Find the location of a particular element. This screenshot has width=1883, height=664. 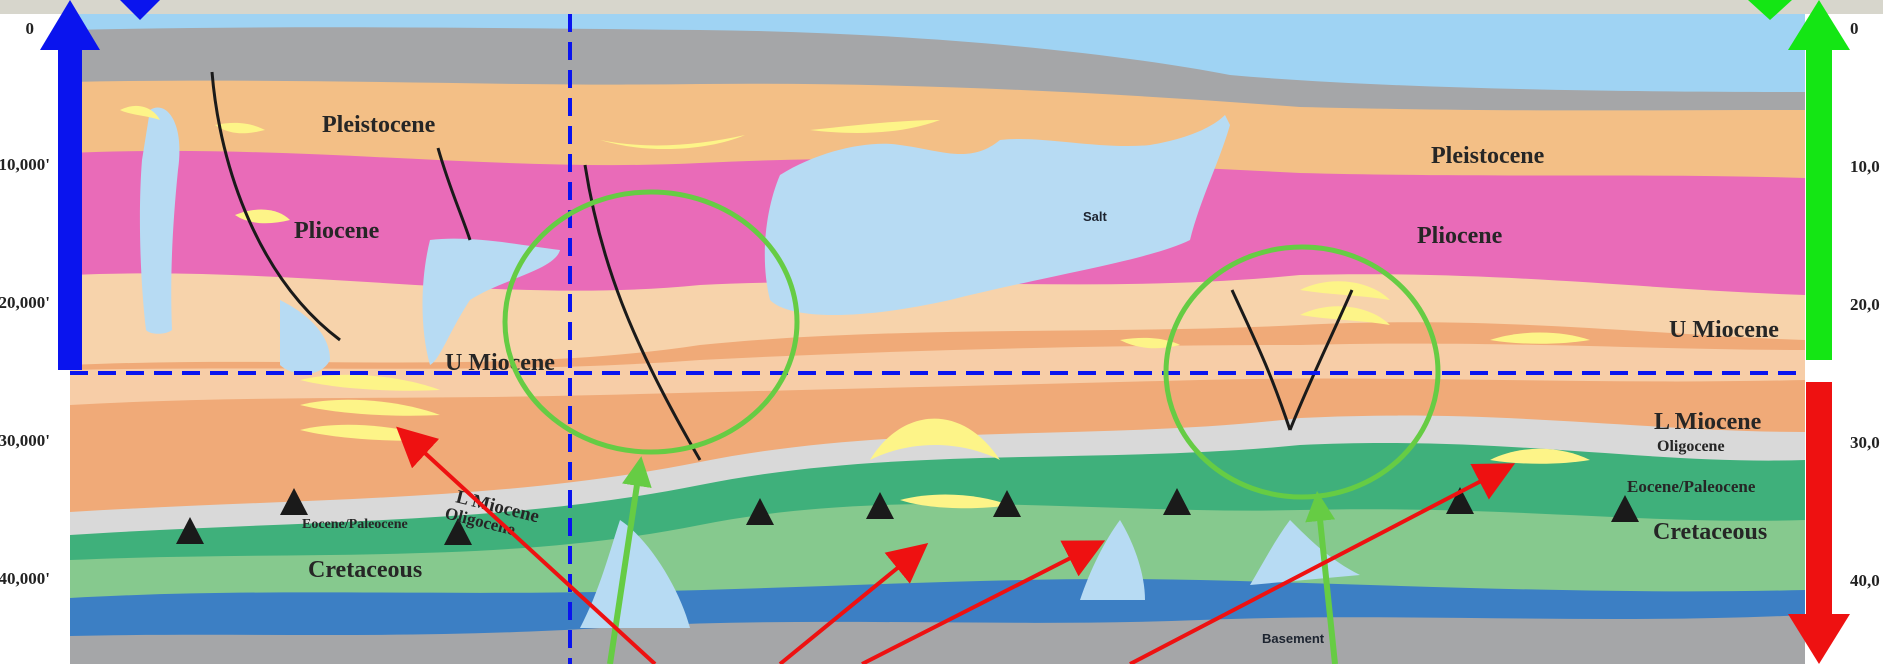

basement-label: Basement is located at coordinates (1293, 638).